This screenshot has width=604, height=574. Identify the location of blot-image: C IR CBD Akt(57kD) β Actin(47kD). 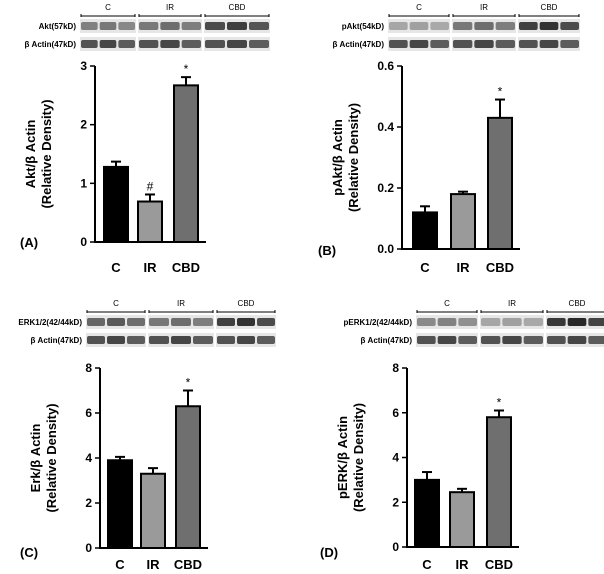
(147, 27).